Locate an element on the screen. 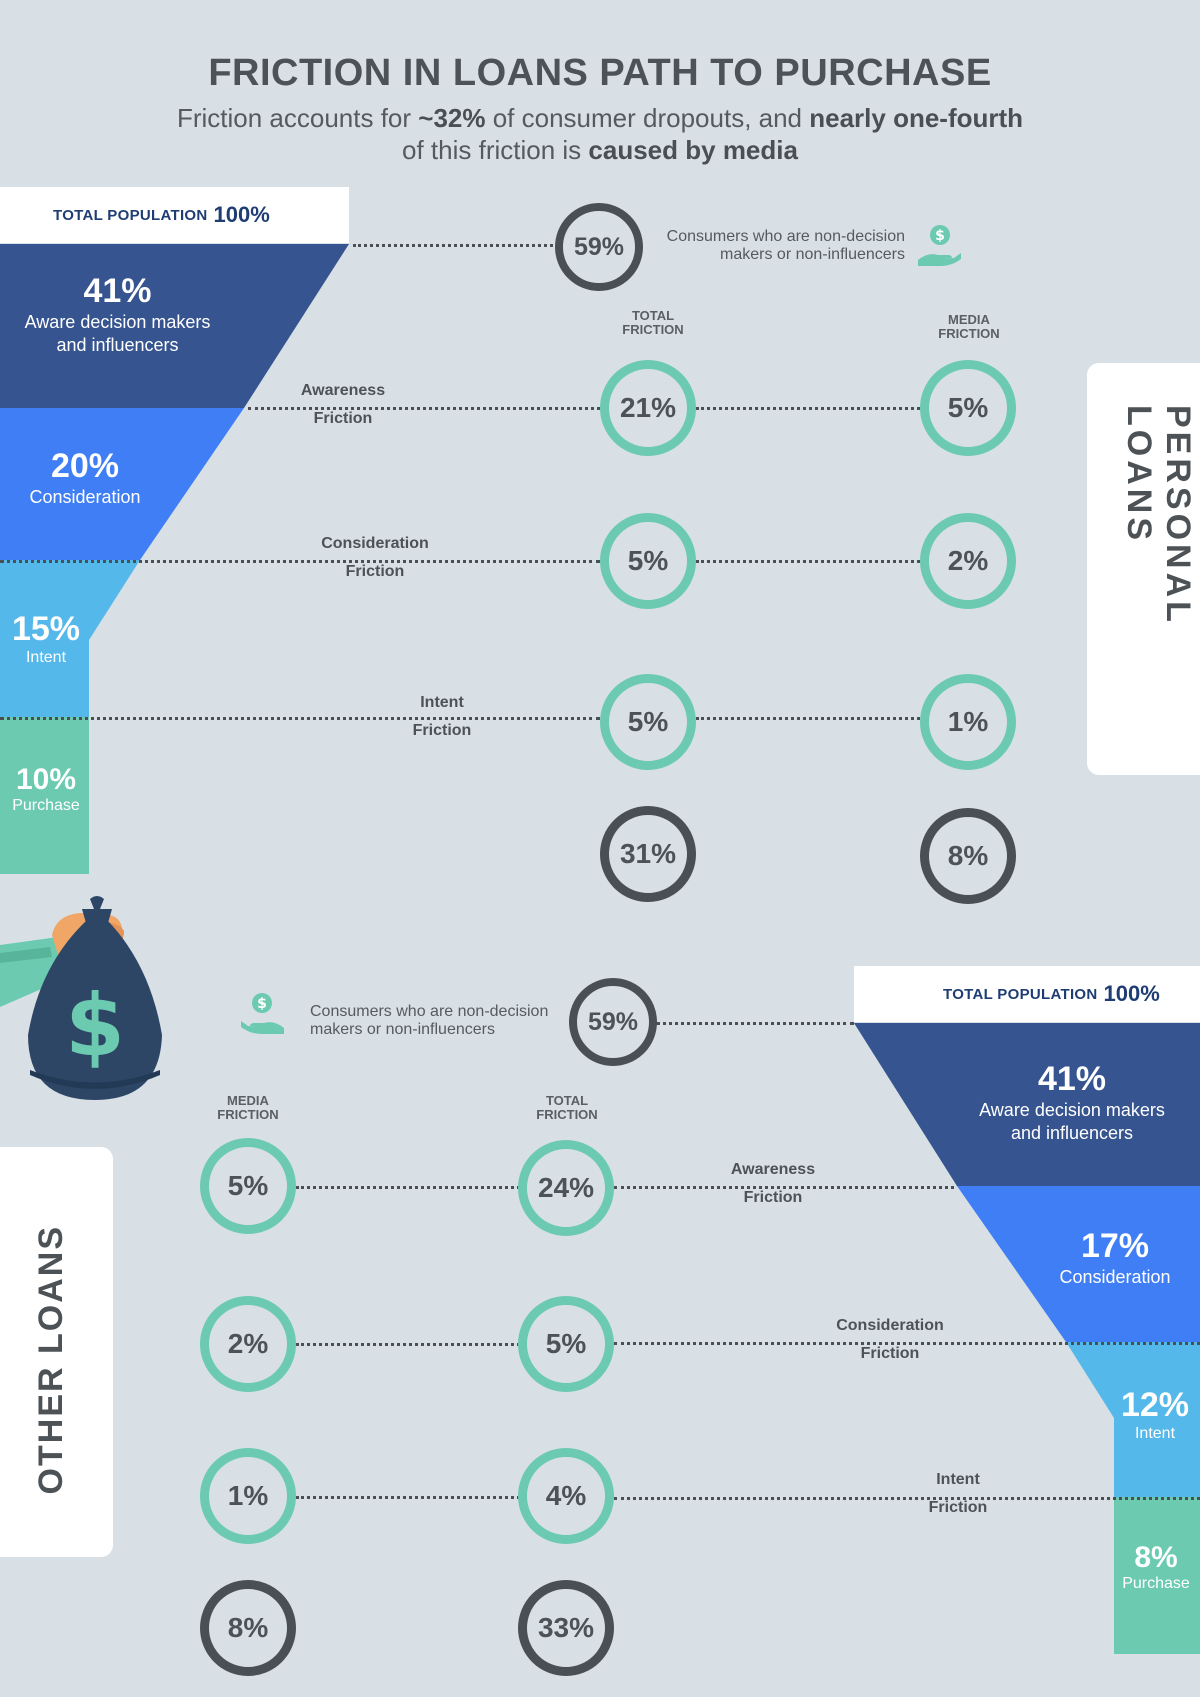 The height and width of the screenshot is (1697, 1200). total-friction-ring: 21% is located at coordinates (648, 408).